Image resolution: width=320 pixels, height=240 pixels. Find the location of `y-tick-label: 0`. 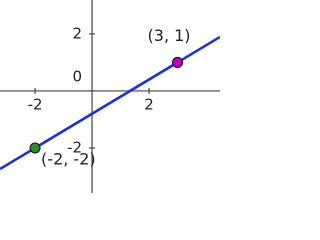

y-tick-label: 0 is located at coordinates (77, 76).